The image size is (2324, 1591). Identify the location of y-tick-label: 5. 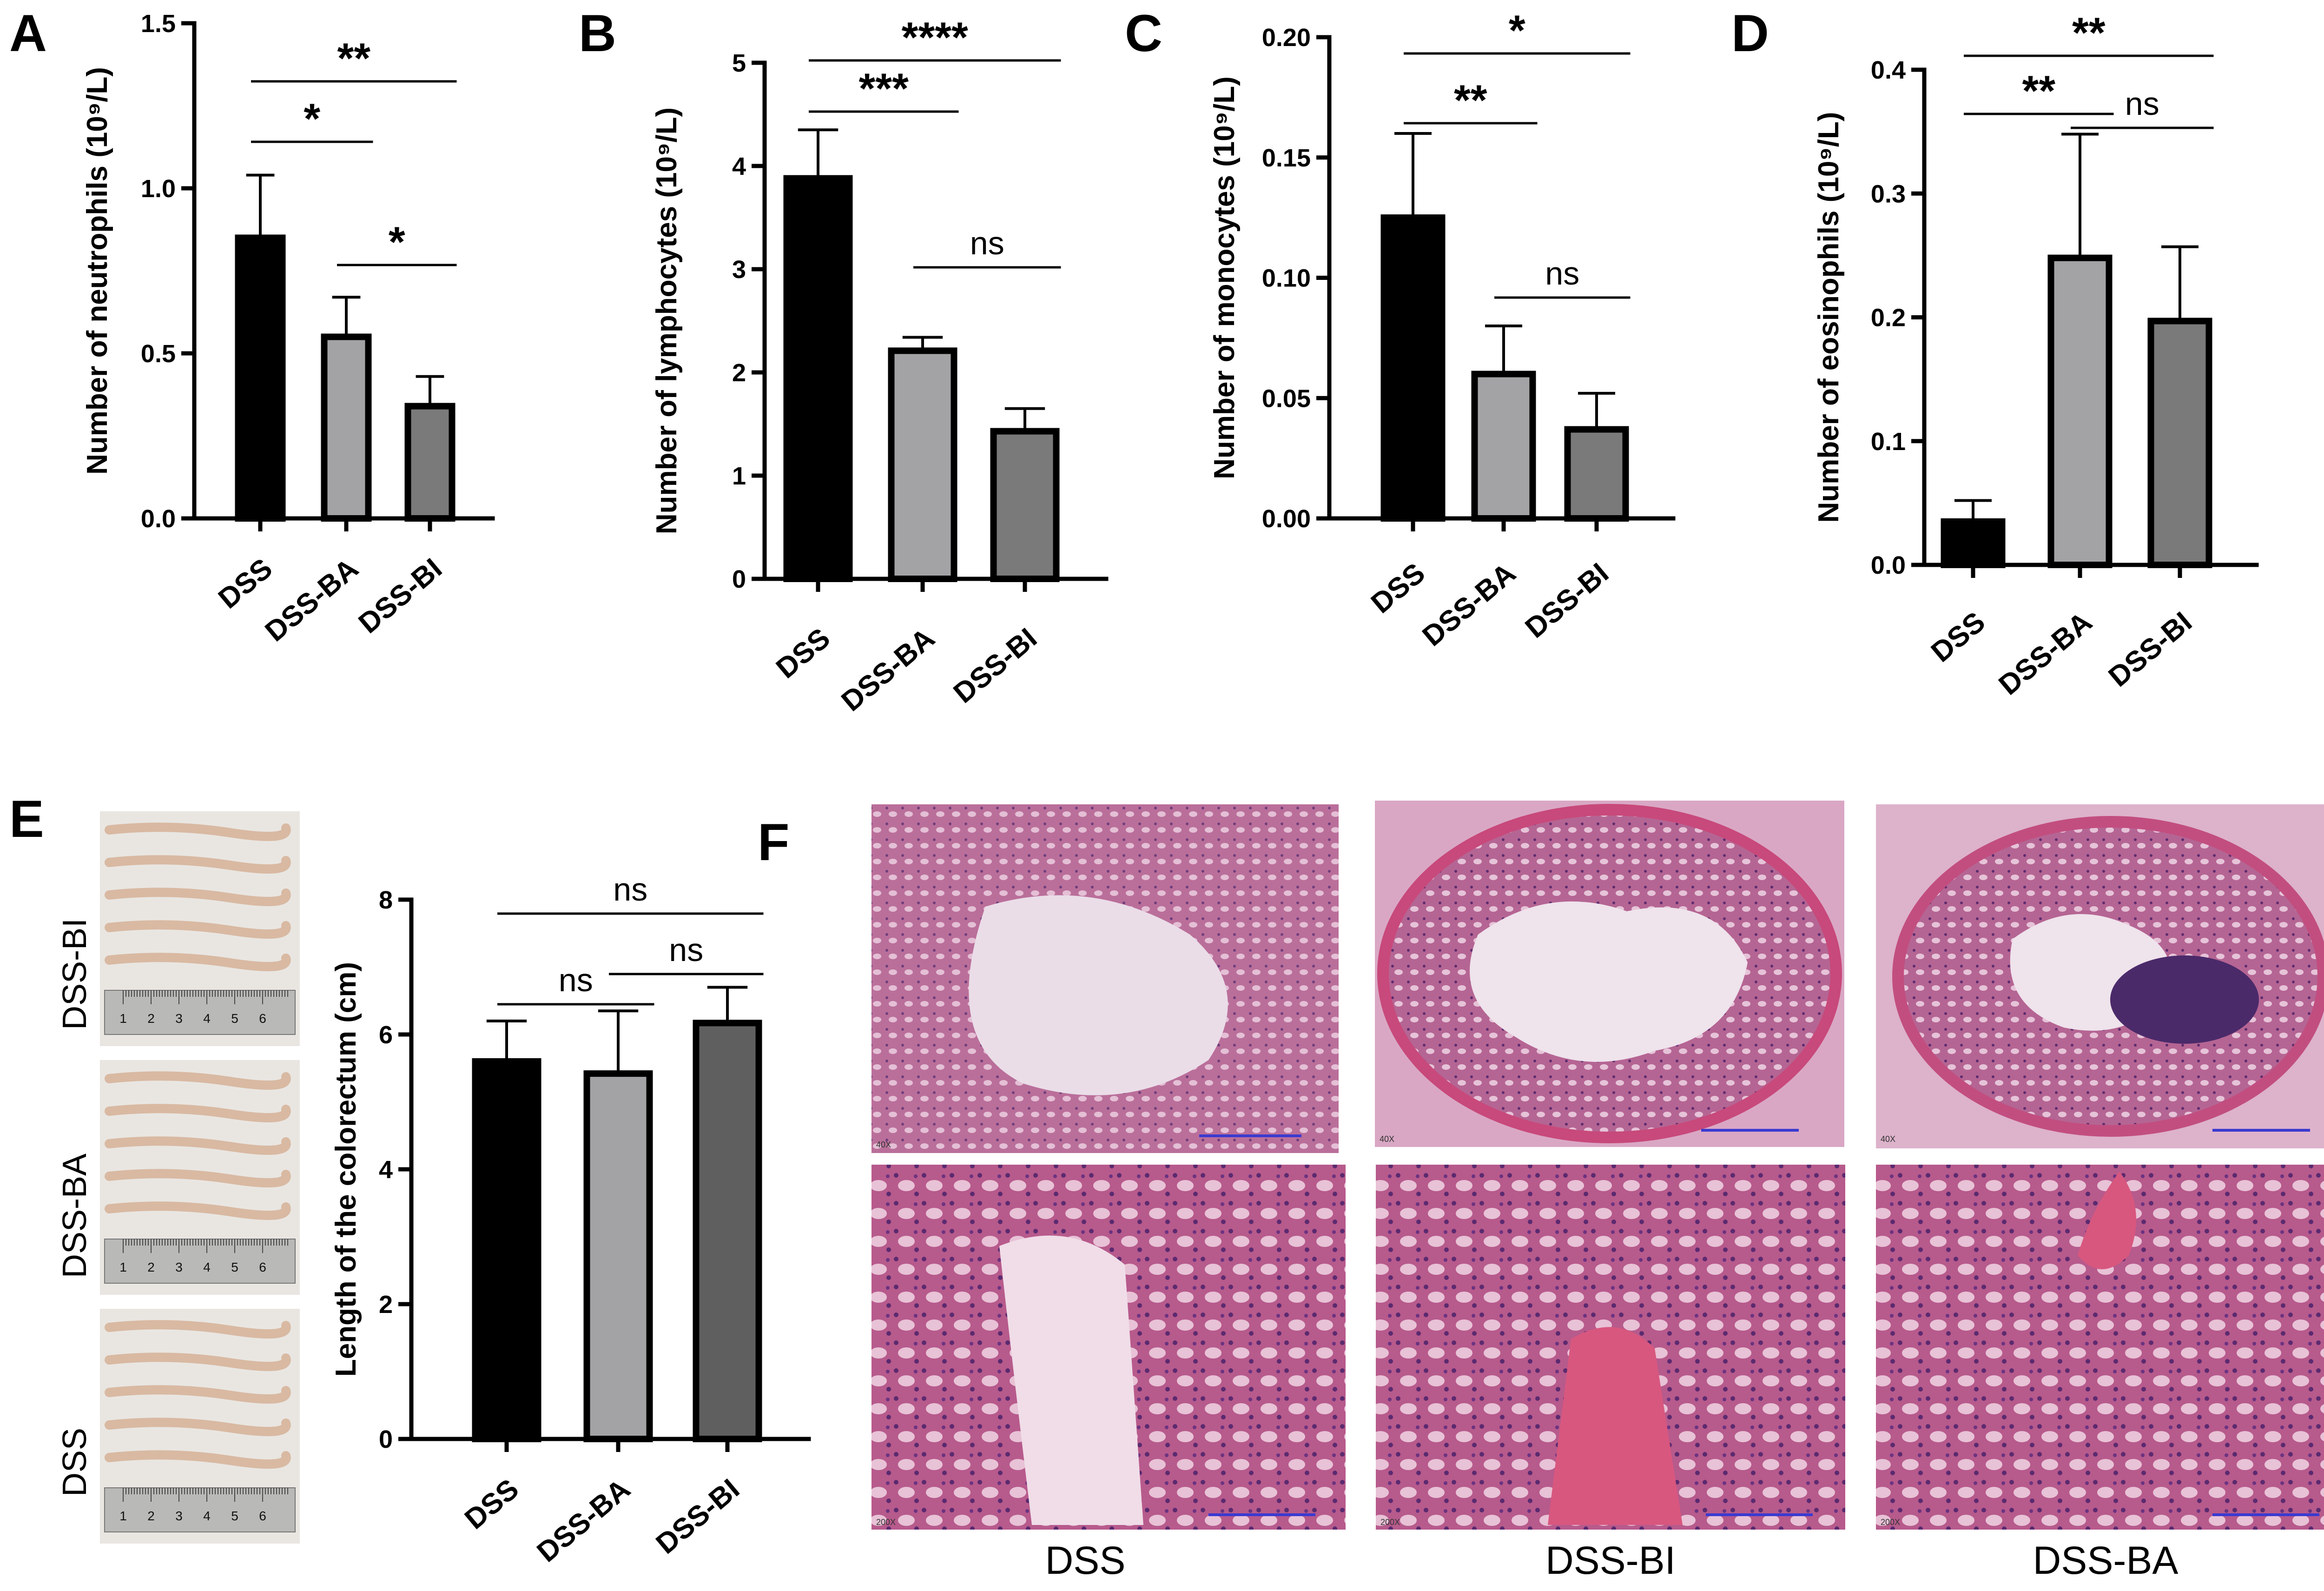
(739, 63).